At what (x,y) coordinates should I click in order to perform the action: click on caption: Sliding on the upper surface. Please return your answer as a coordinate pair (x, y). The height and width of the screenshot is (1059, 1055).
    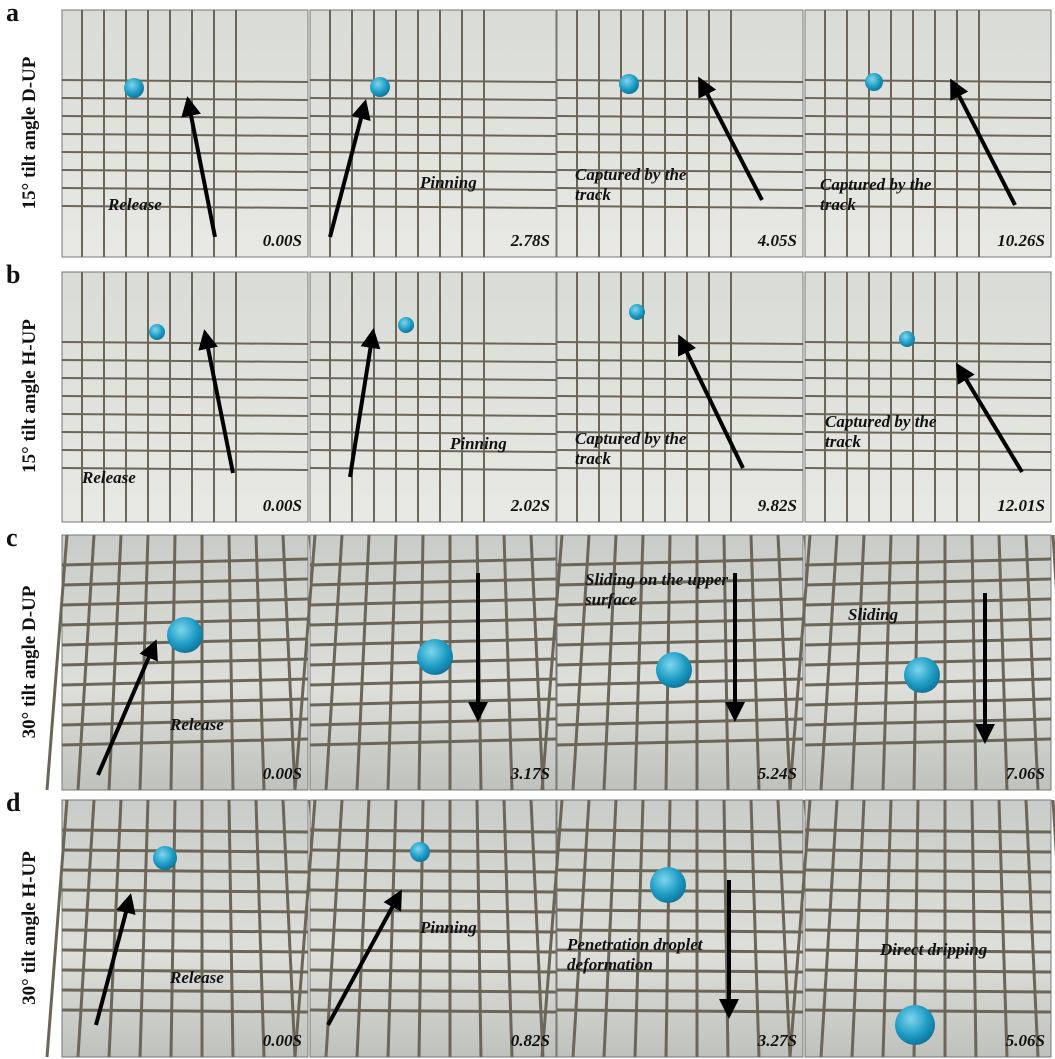
    Looking at the image, I should click on (657, 589).